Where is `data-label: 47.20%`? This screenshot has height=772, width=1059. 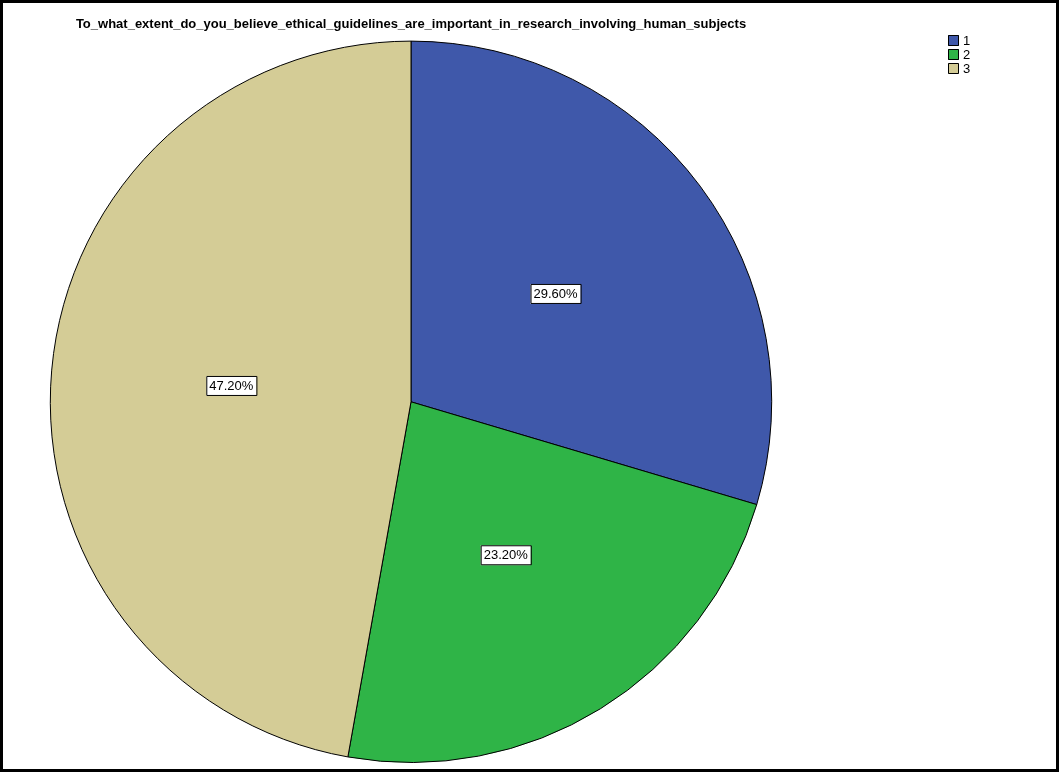
data-label: 47.20% is located at coordinates (231, 385).